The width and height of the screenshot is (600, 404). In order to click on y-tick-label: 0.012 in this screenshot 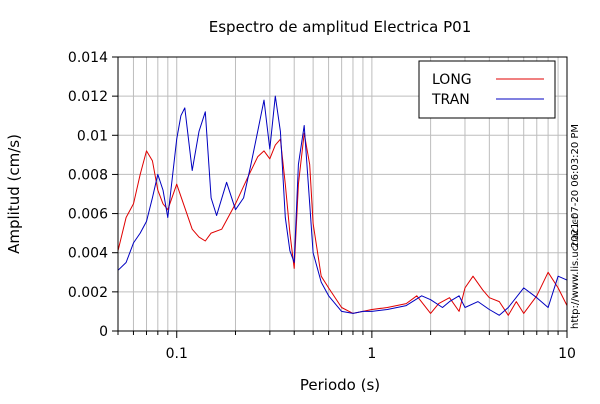, I will do `click(88, 97)`.